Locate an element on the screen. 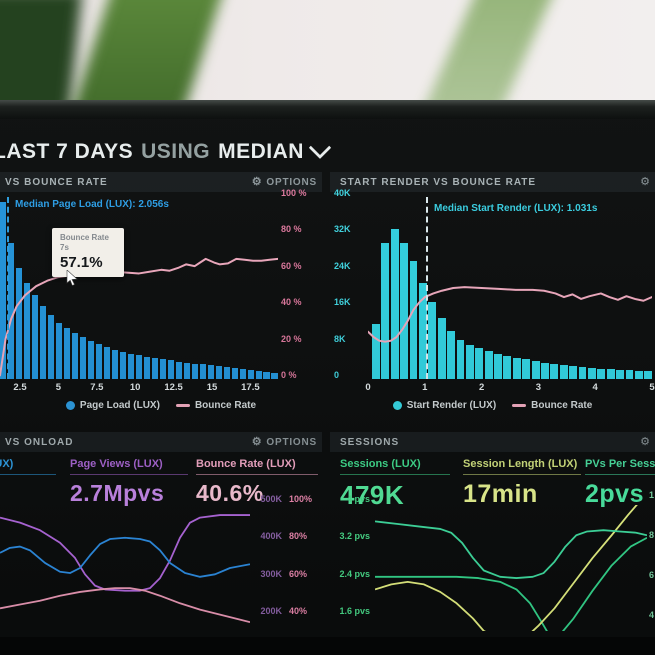 The height and width of the screenshot is (655, 655). sessions-lines is located at coordinates (511, 568).